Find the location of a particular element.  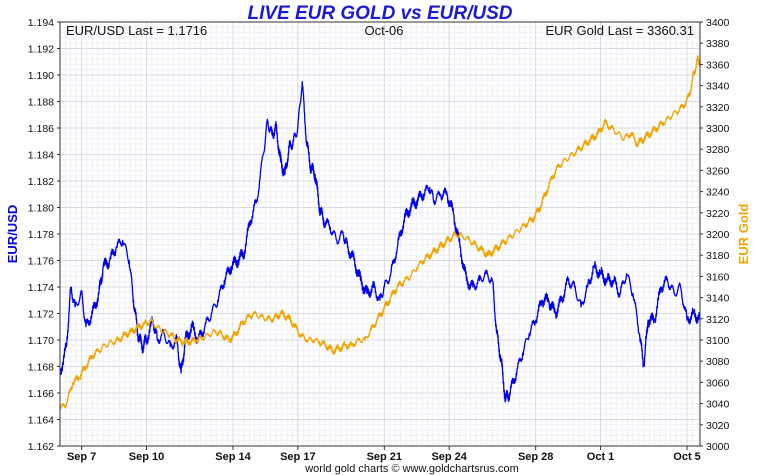

left-tick-label: 1.178 is located at coordinates (41, 235).